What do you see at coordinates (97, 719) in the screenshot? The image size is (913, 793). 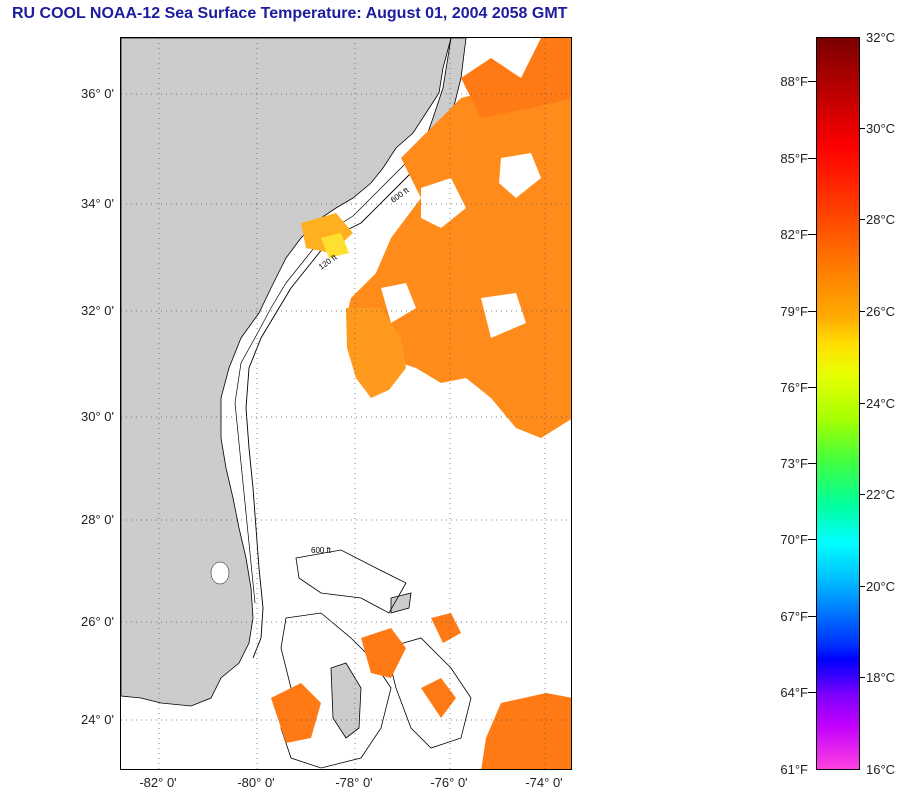 I see `lat-label-24: 24° 0'` at bounding box center [97, 719].